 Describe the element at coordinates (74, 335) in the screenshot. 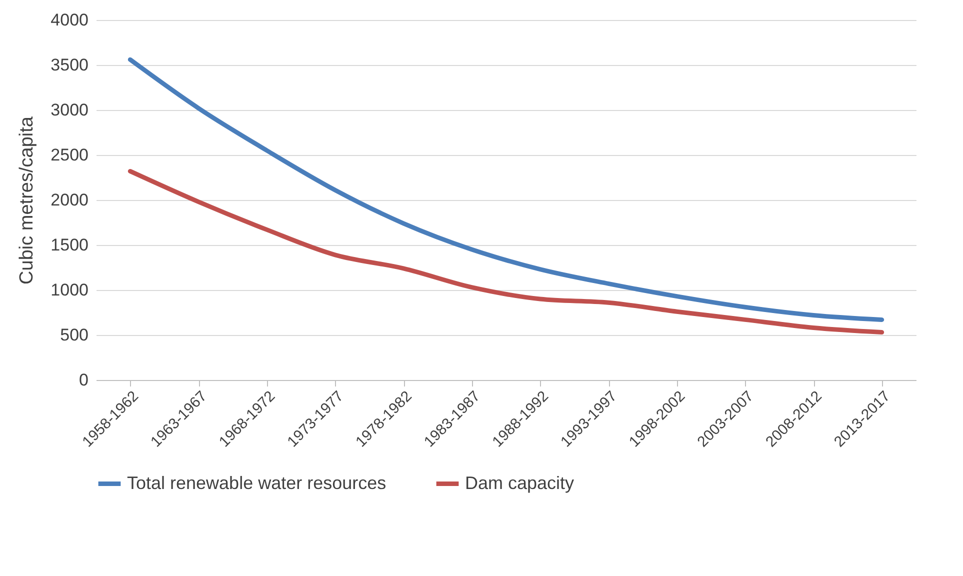

I see `y-tick-label: 500` at that location.